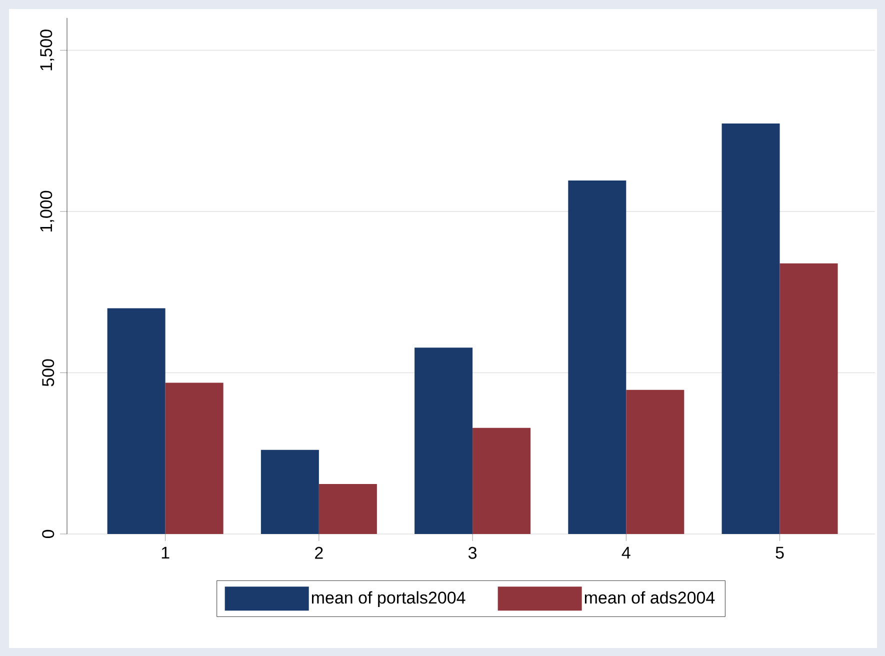  What do you see at coordinates (166, 552) in the screenshot?
I see `x-tick-label: 1` at bounding box center [166, 552].